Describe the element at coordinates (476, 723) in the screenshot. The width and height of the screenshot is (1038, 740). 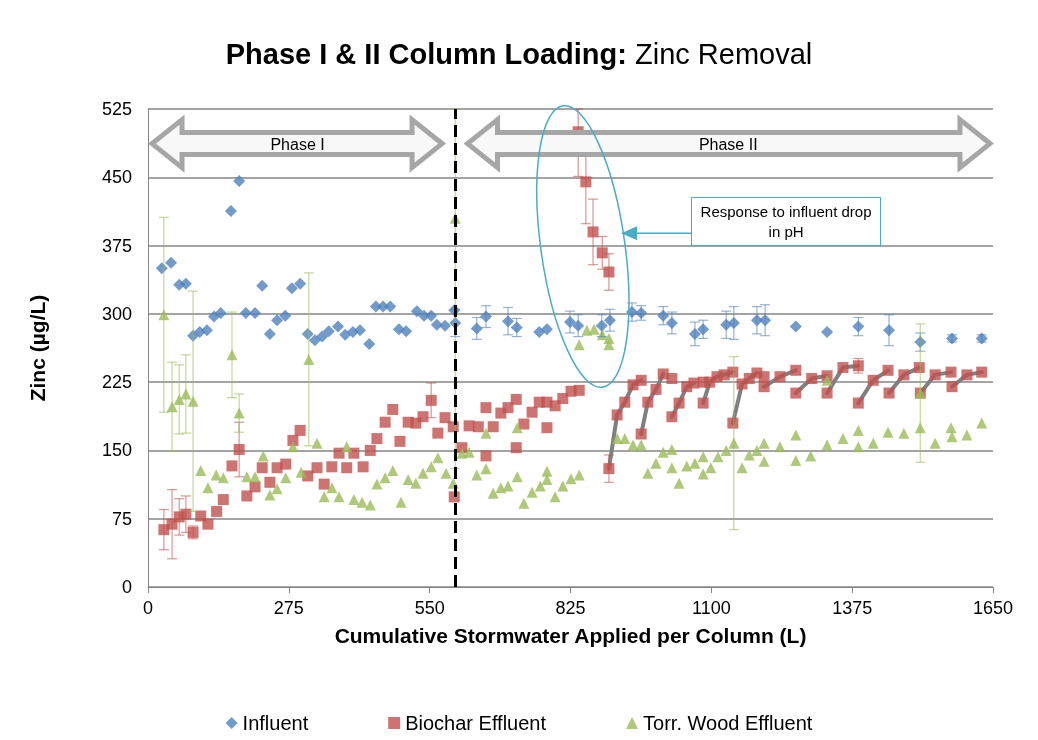
I see `legend-label: Biochar Effluent` at that location.